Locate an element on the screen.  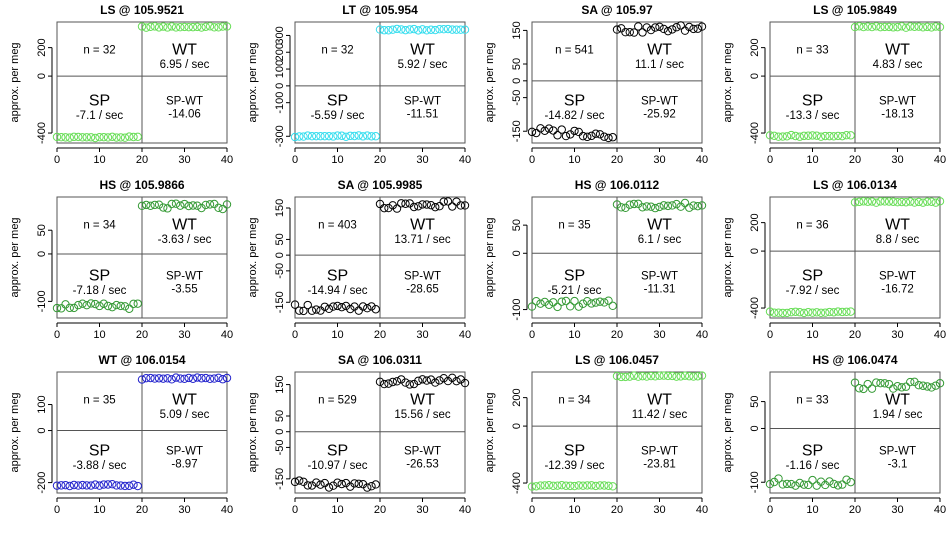
spwt-value: -28.65 is located at coordinates (422, 290).